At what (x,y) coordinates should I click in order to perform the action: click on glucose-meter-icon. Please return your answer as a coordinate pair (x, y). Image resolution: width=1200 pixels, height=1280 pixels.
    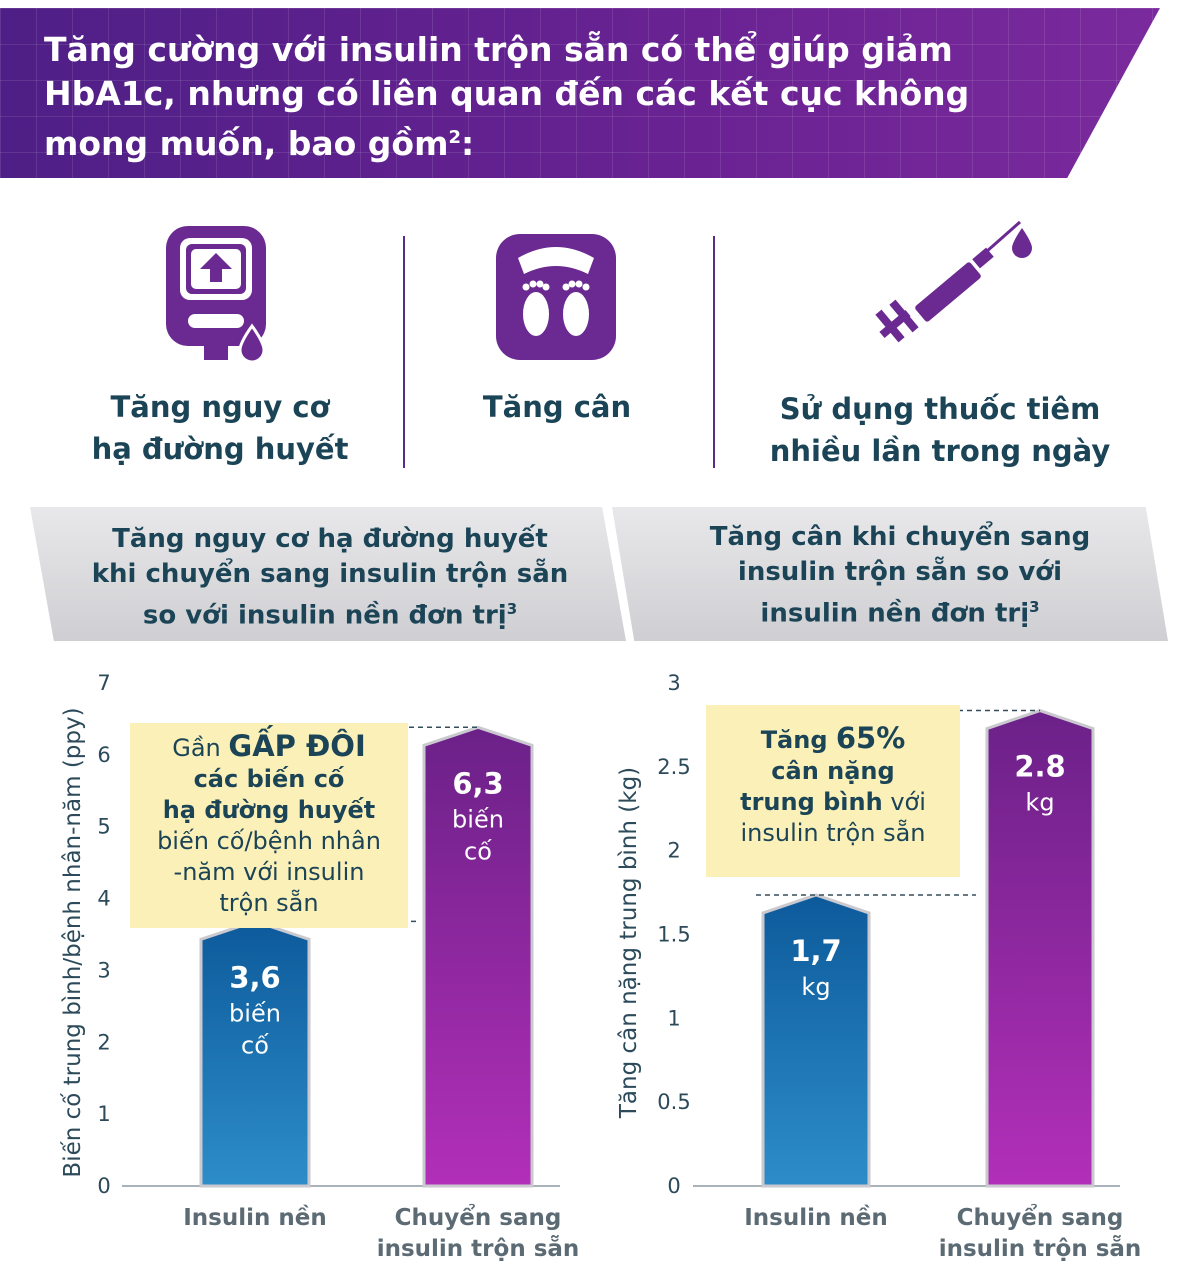
    Looking at the image, I should click on (216, 295).